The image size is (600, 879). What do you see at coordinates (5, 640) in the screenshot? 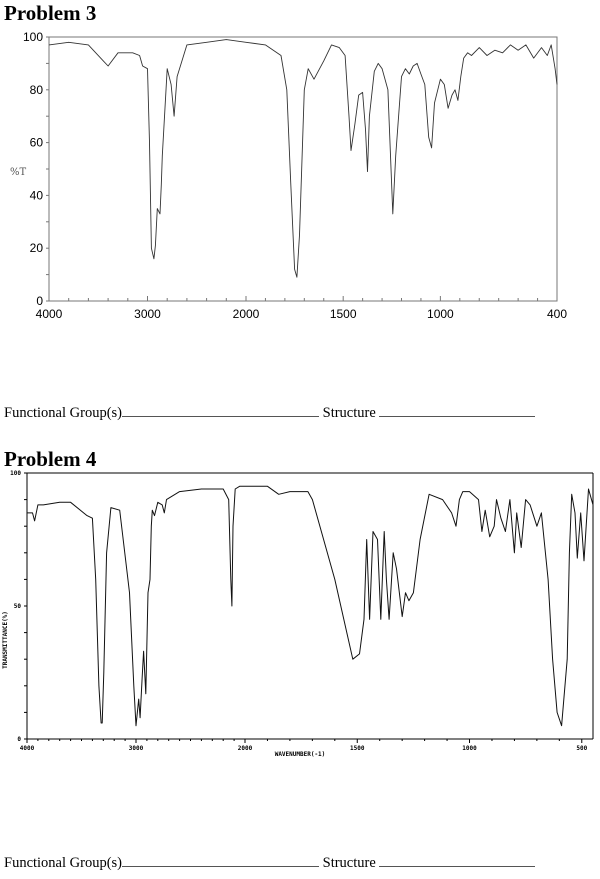
I see `y-axis-label: TRANSMITTANCE(%)` at bounding box center [5, 640].